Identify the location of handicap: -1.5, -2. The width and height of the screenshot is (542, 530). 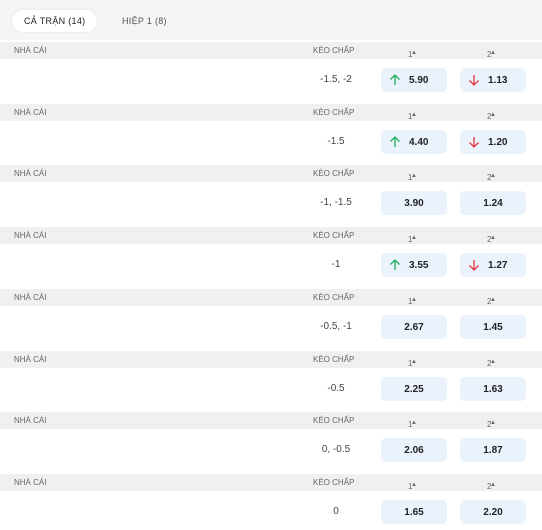
(336, 79).